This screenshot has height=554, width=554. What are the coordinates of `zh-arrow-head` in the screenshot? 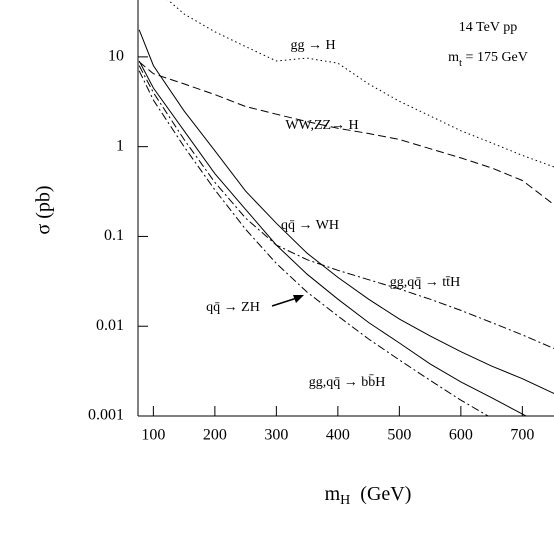 It's located at (298, 299).